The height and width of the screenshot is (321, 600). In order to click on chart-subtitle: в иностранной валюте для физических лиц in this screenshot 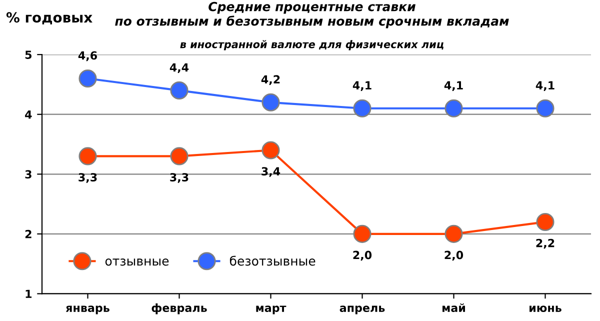, I will do `click(312, 45)`.